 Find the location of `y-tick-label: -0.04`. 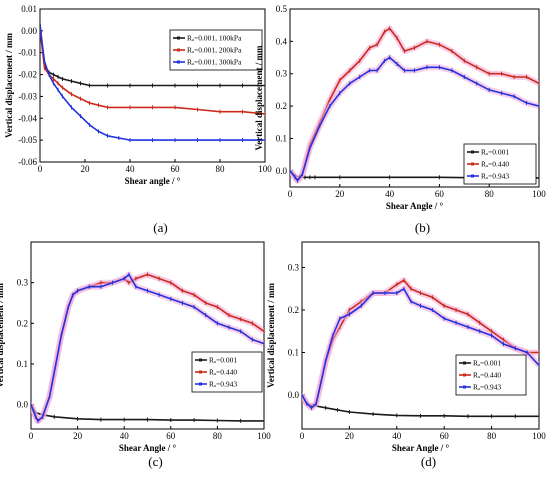

y-tick-label: -0.04 is located at coordinates (27, 118).